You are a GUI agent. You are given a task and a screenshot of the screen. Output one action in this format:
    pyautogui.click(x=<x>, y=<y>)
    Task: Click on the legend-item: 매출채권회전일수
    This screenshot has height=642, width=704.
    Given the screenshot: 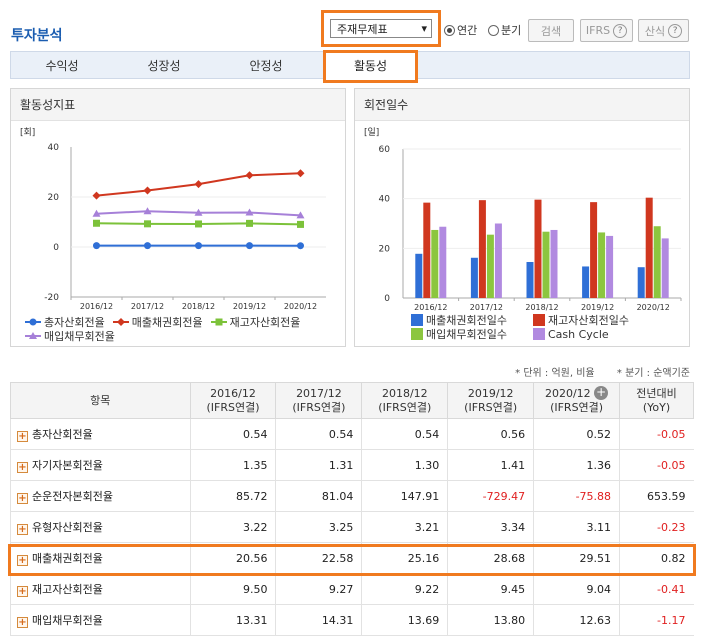 What is the action you would take?
    pyautogui.click(x=472, y=320)
    